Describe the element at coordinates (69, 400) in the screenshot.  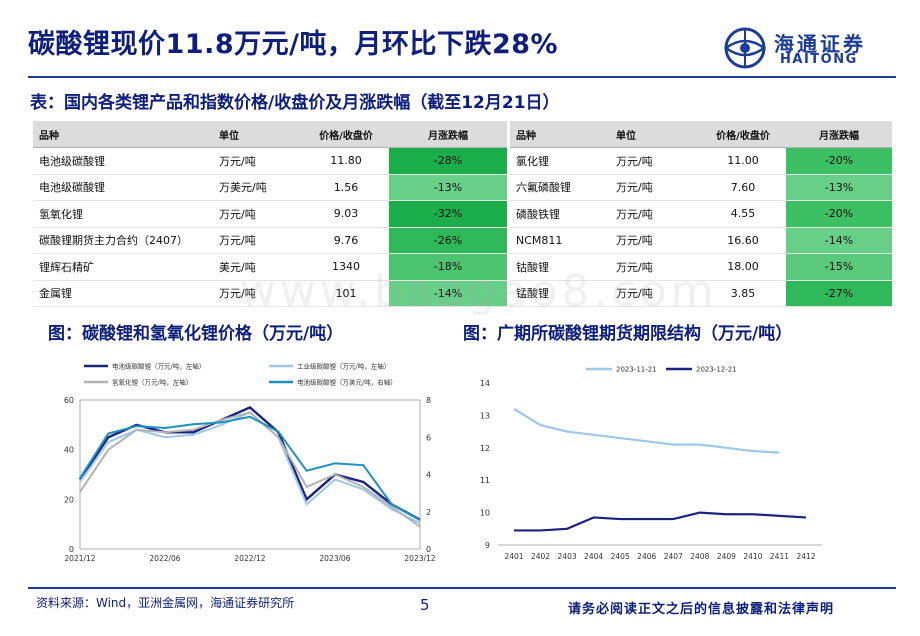
I see `y-left-tick-label: 60` at that location.